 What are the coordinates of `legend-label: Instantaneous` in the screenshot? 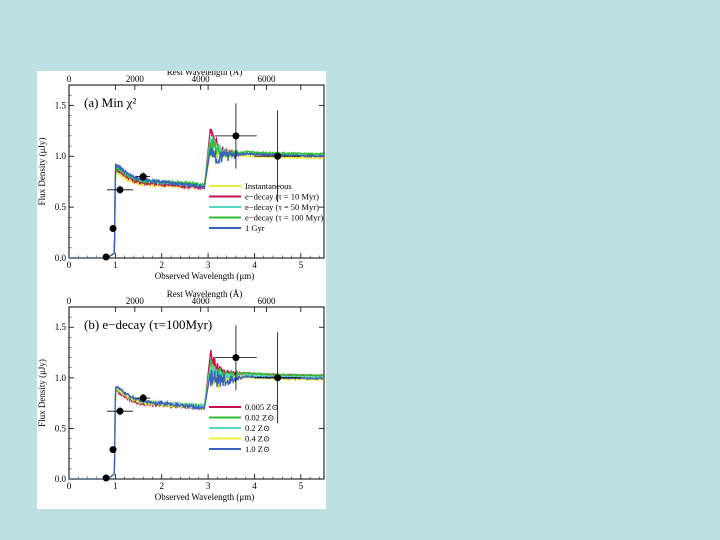 It's located at (268, 186).